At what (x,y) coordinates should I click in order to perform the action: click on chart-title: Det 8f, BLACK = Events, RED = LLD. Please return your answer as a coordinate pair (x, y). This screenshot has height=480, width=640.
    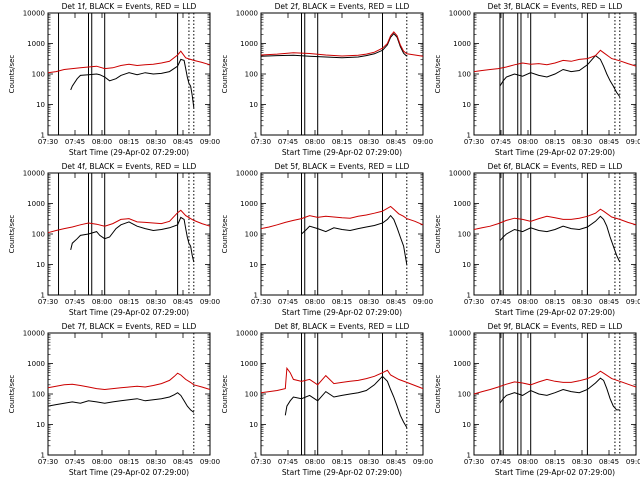
    Looking at the image, I should click on (342, 326).